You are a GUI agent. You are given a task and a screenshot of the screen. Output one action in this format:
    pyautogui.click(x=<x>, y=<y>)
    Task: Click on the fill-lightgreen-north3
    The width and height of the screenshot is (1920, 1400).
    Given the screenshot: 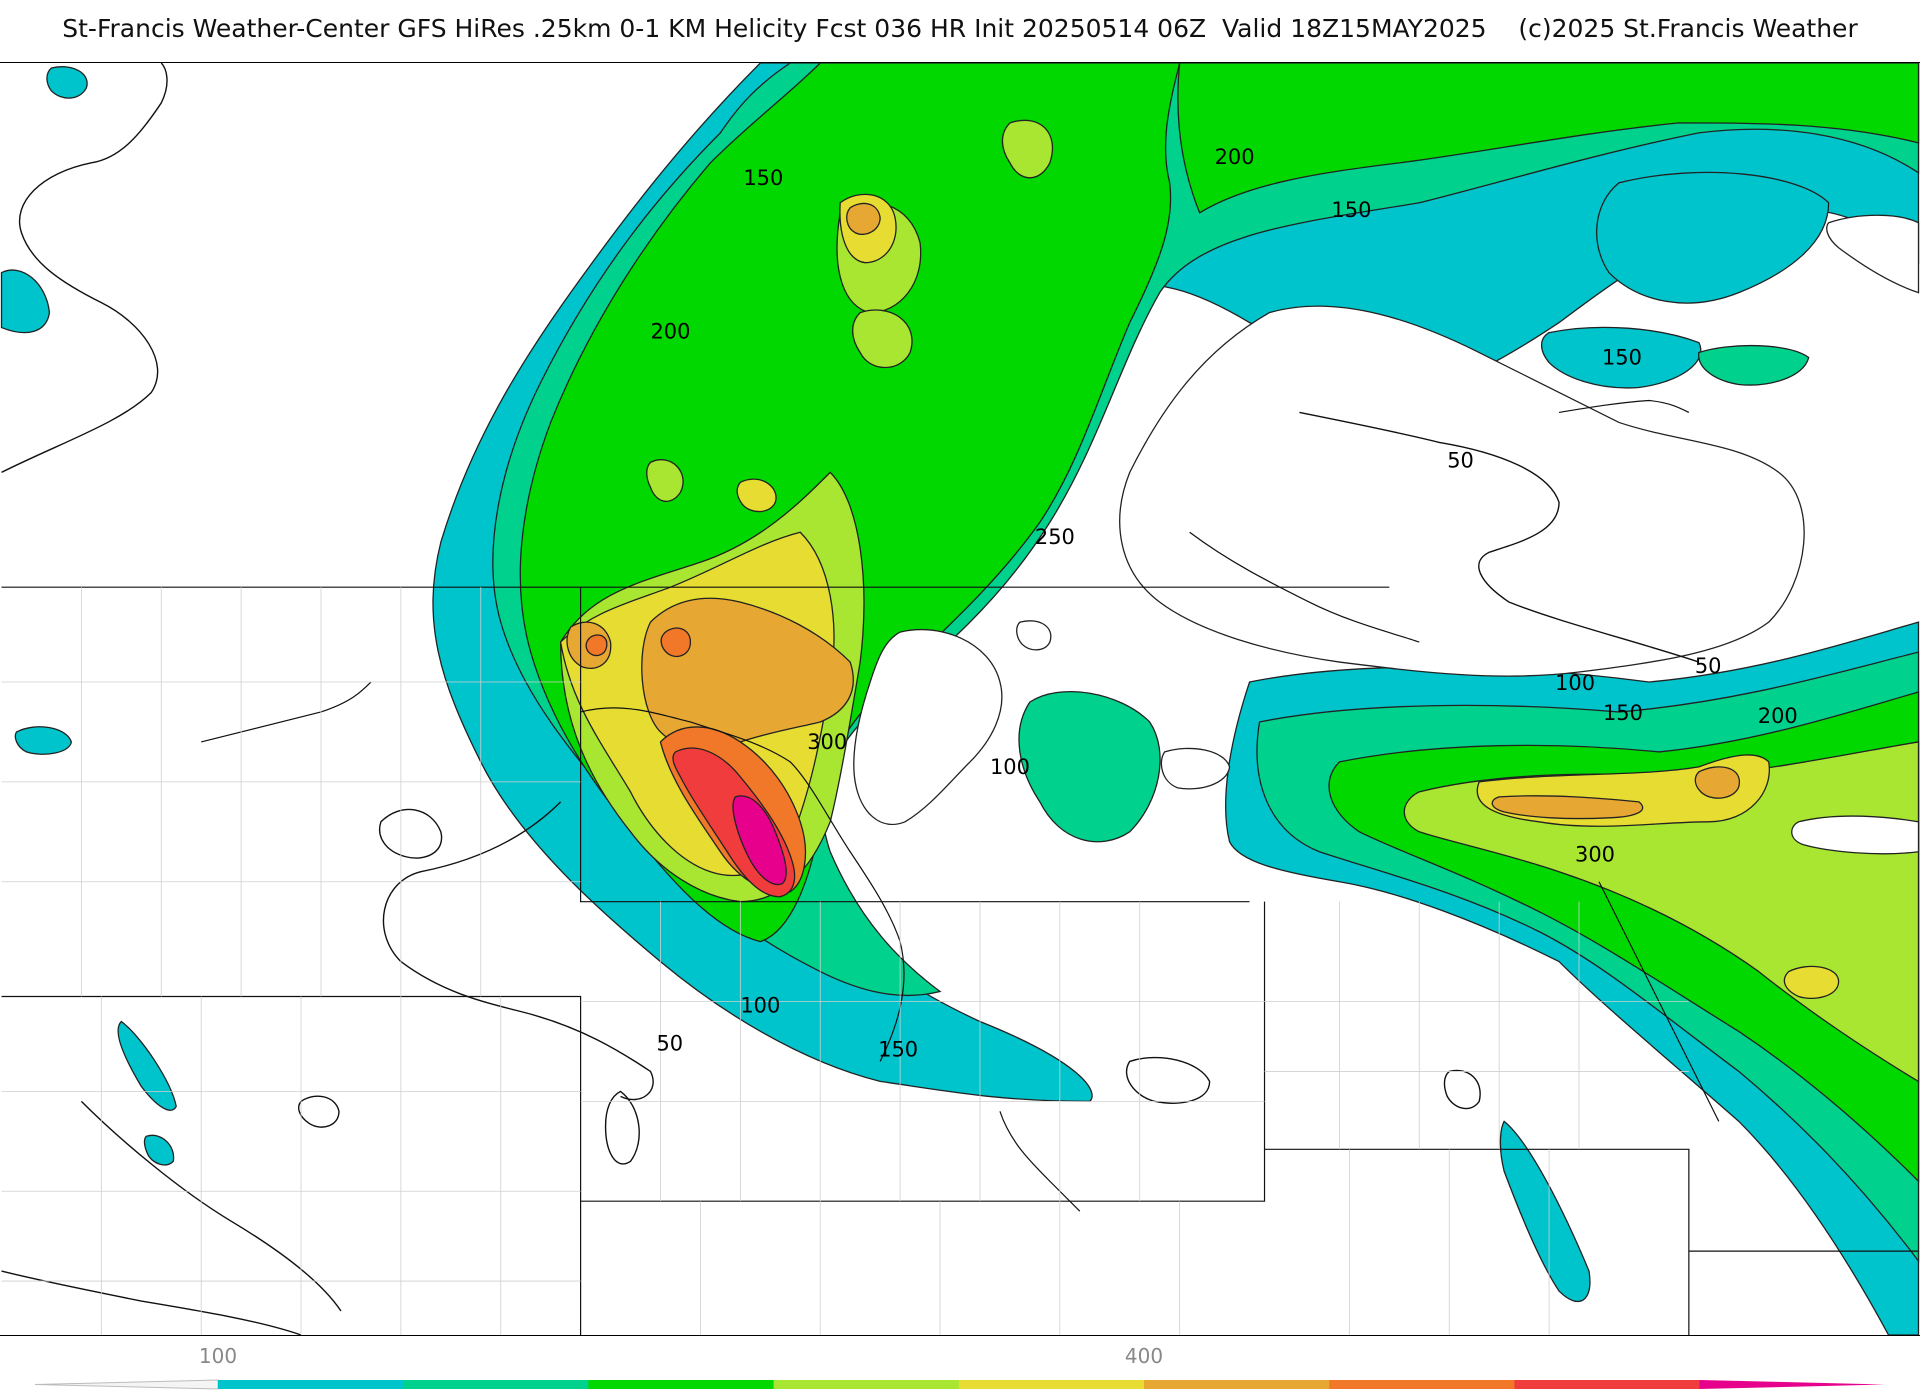 What is the action you would take?
    pyautogui.click(x=1027, y=149)
    